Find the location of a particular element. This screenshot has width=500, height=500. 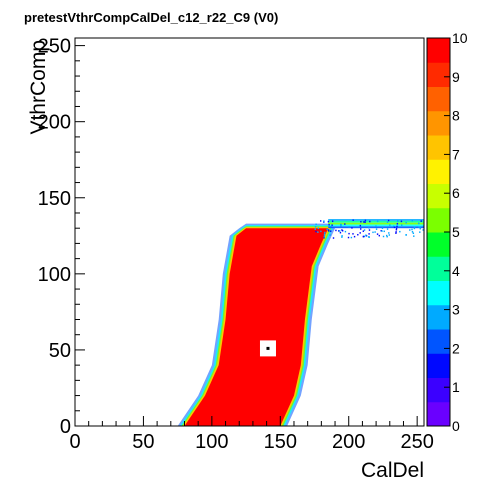

chart-title: pretestVthrCompCalDel_c12_r22_C9 (V0) is located at coordinates (151, 17).